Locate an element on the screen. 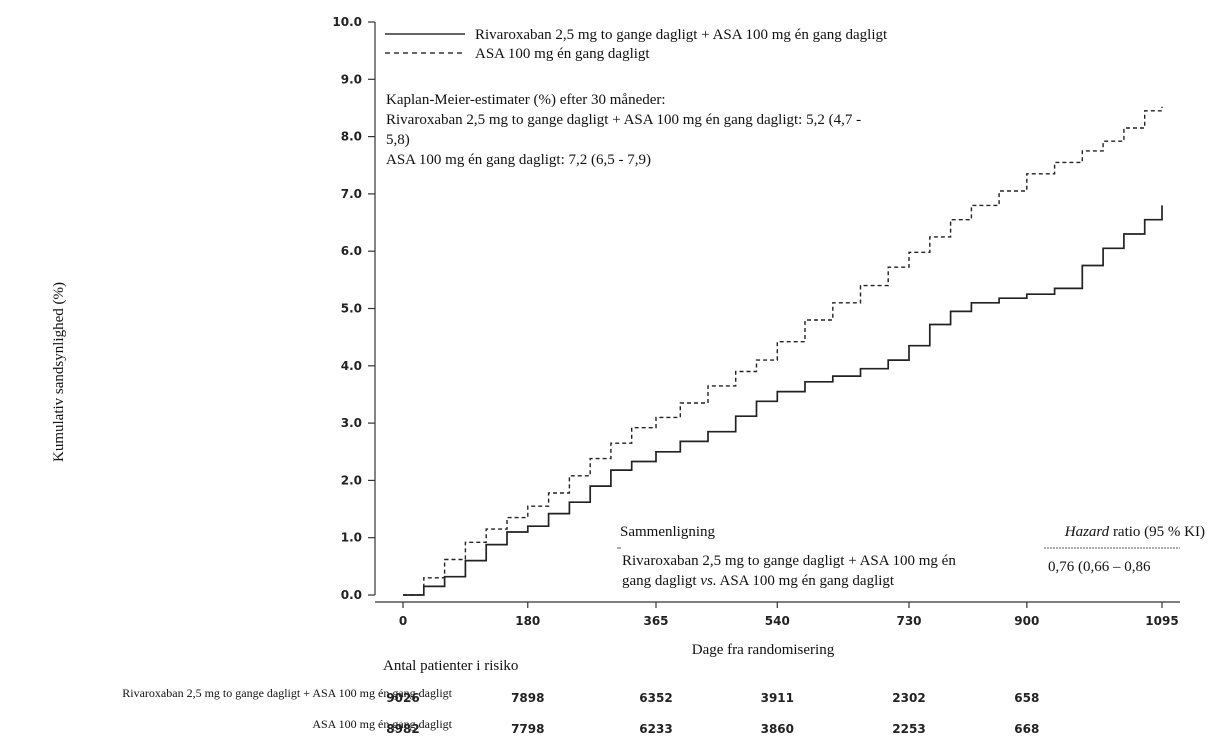 This screenshot has width=1211, height=738. y-axis-label: Kumulativ sandsynlighed (%) is located at coordinates (59, 372).